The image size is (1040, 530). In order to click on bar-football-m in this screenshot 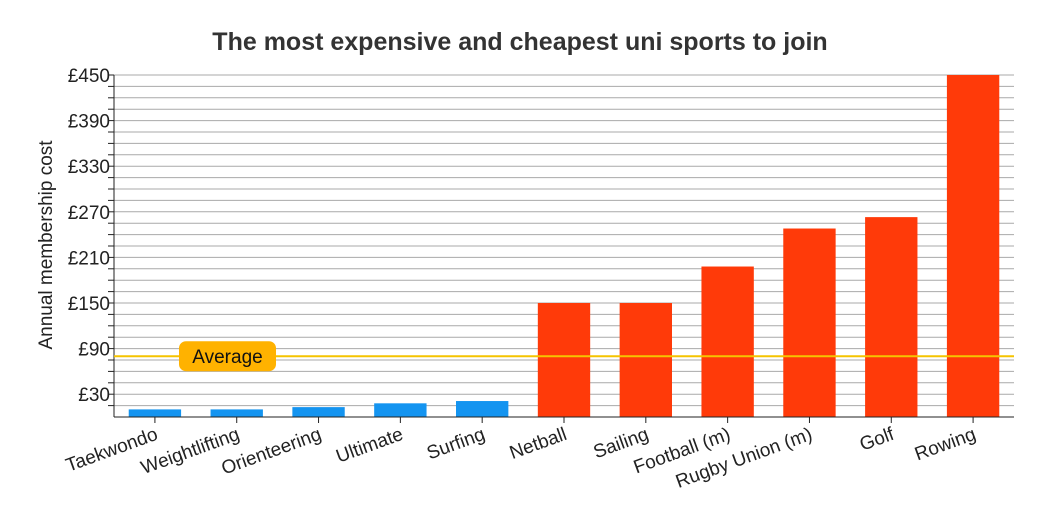, I will do `click(727, 341)`.